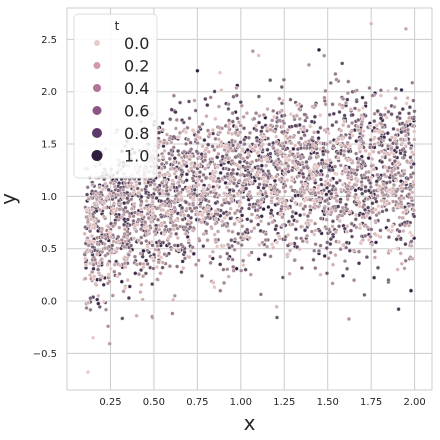  What do you see at coordinates (45, 197) in the screenshot?
I see `y-tick-labels: −0.50.00.51.01.52.02.5` at bounding box center [45, 197].